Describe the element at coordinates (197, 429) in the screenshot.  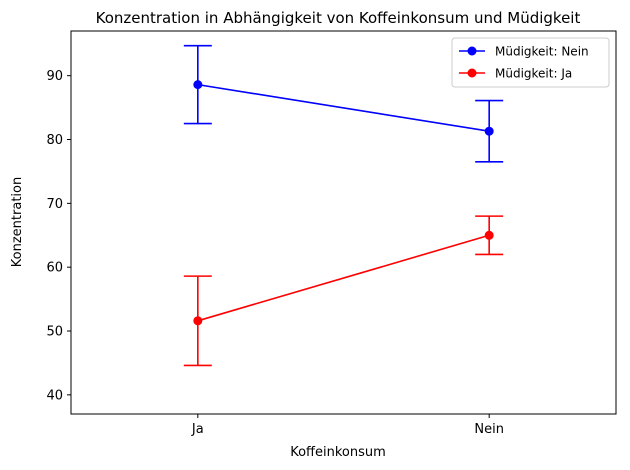
I see `x-tick-label: Ja` at that location.